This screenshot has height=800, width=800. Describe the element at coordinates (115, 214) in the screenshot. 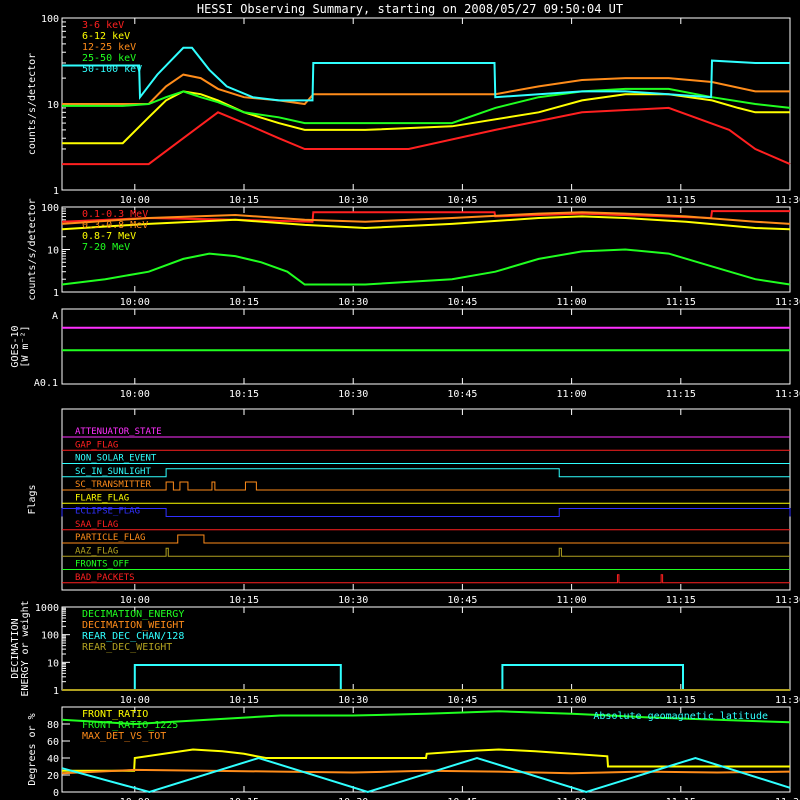

I see `legend-entry: 0.1-0.3 MeV` at that location.